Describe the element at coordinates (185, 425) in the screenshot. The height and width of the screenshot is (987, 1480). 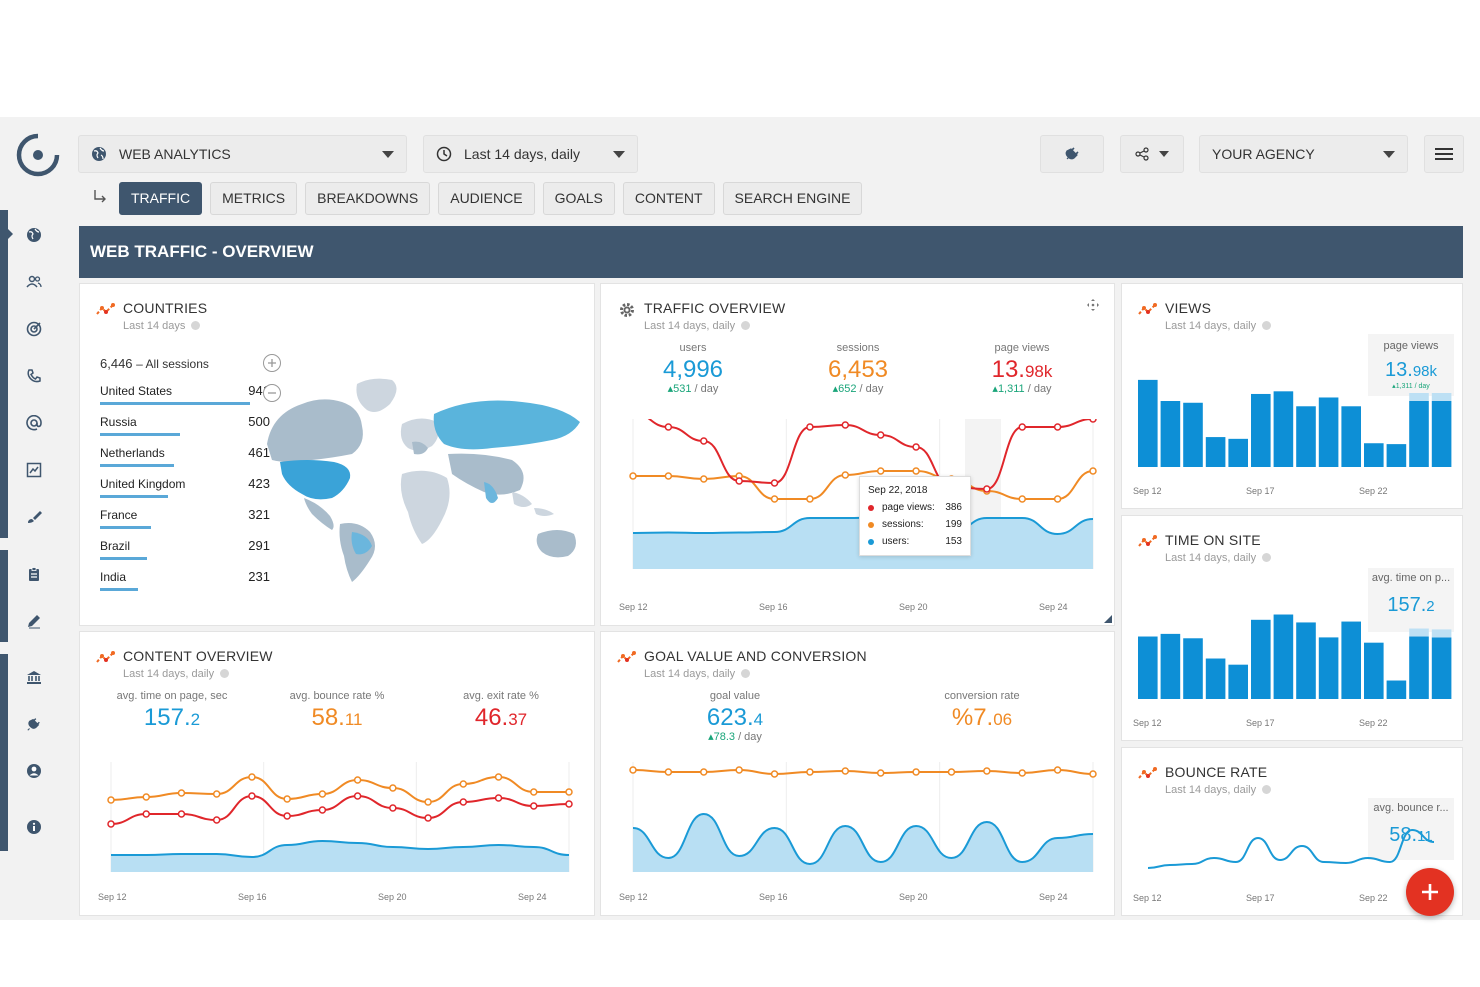
I see `country-row: Russia 500` at that location.